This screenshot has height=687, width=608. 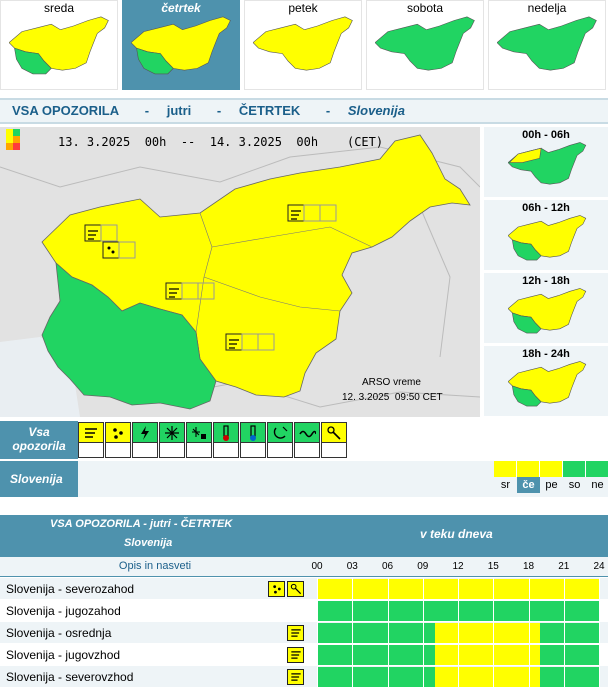 I want to click on timeline-region: Slovenija, so click(x=148, y=543).